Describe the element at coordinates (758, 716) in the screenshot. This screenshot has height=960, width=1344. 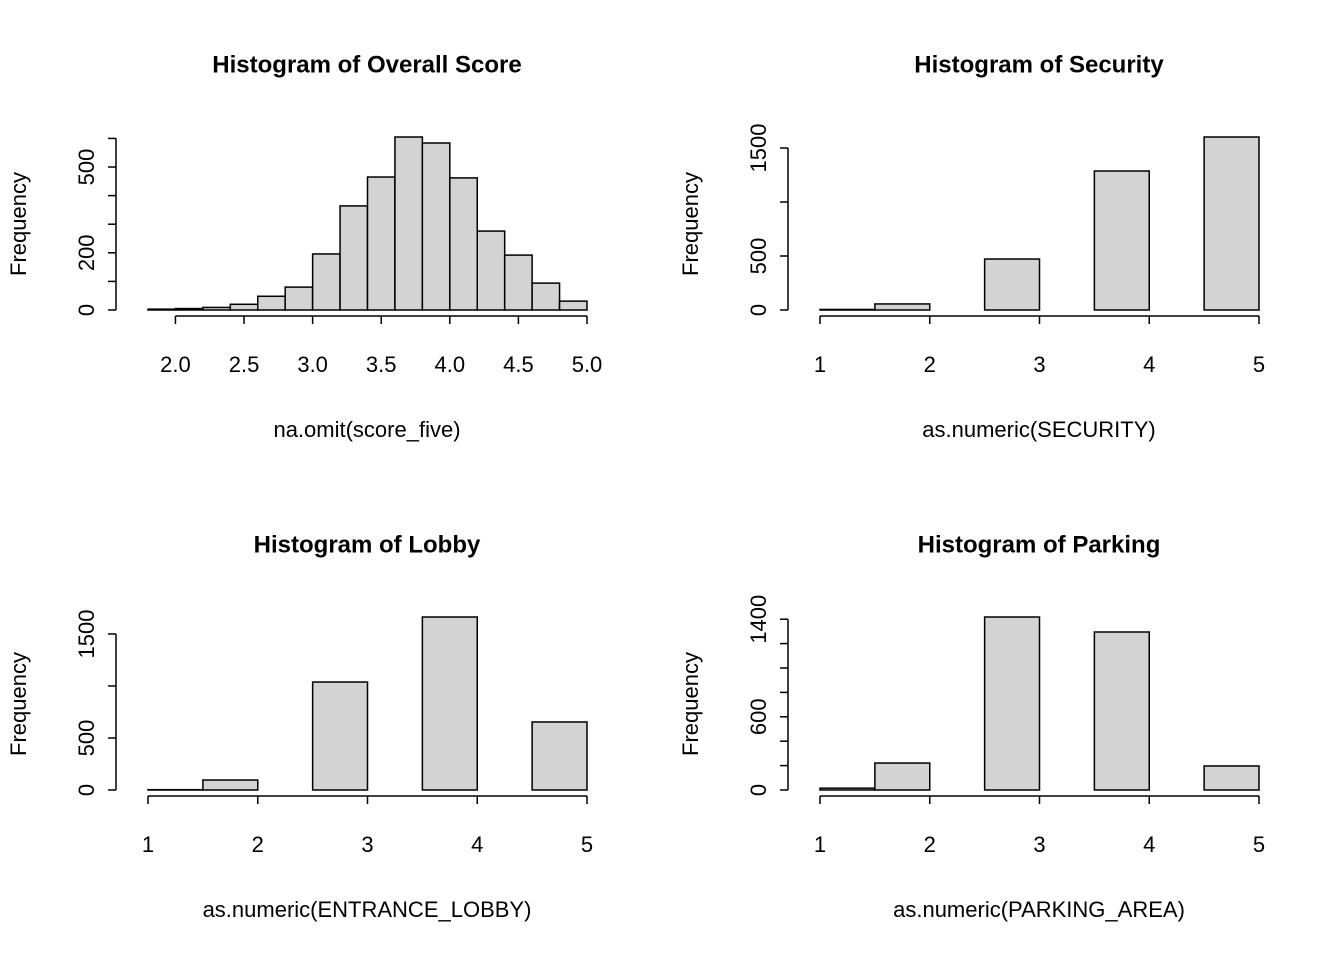
I see `y-tick-label: 600` at that location.